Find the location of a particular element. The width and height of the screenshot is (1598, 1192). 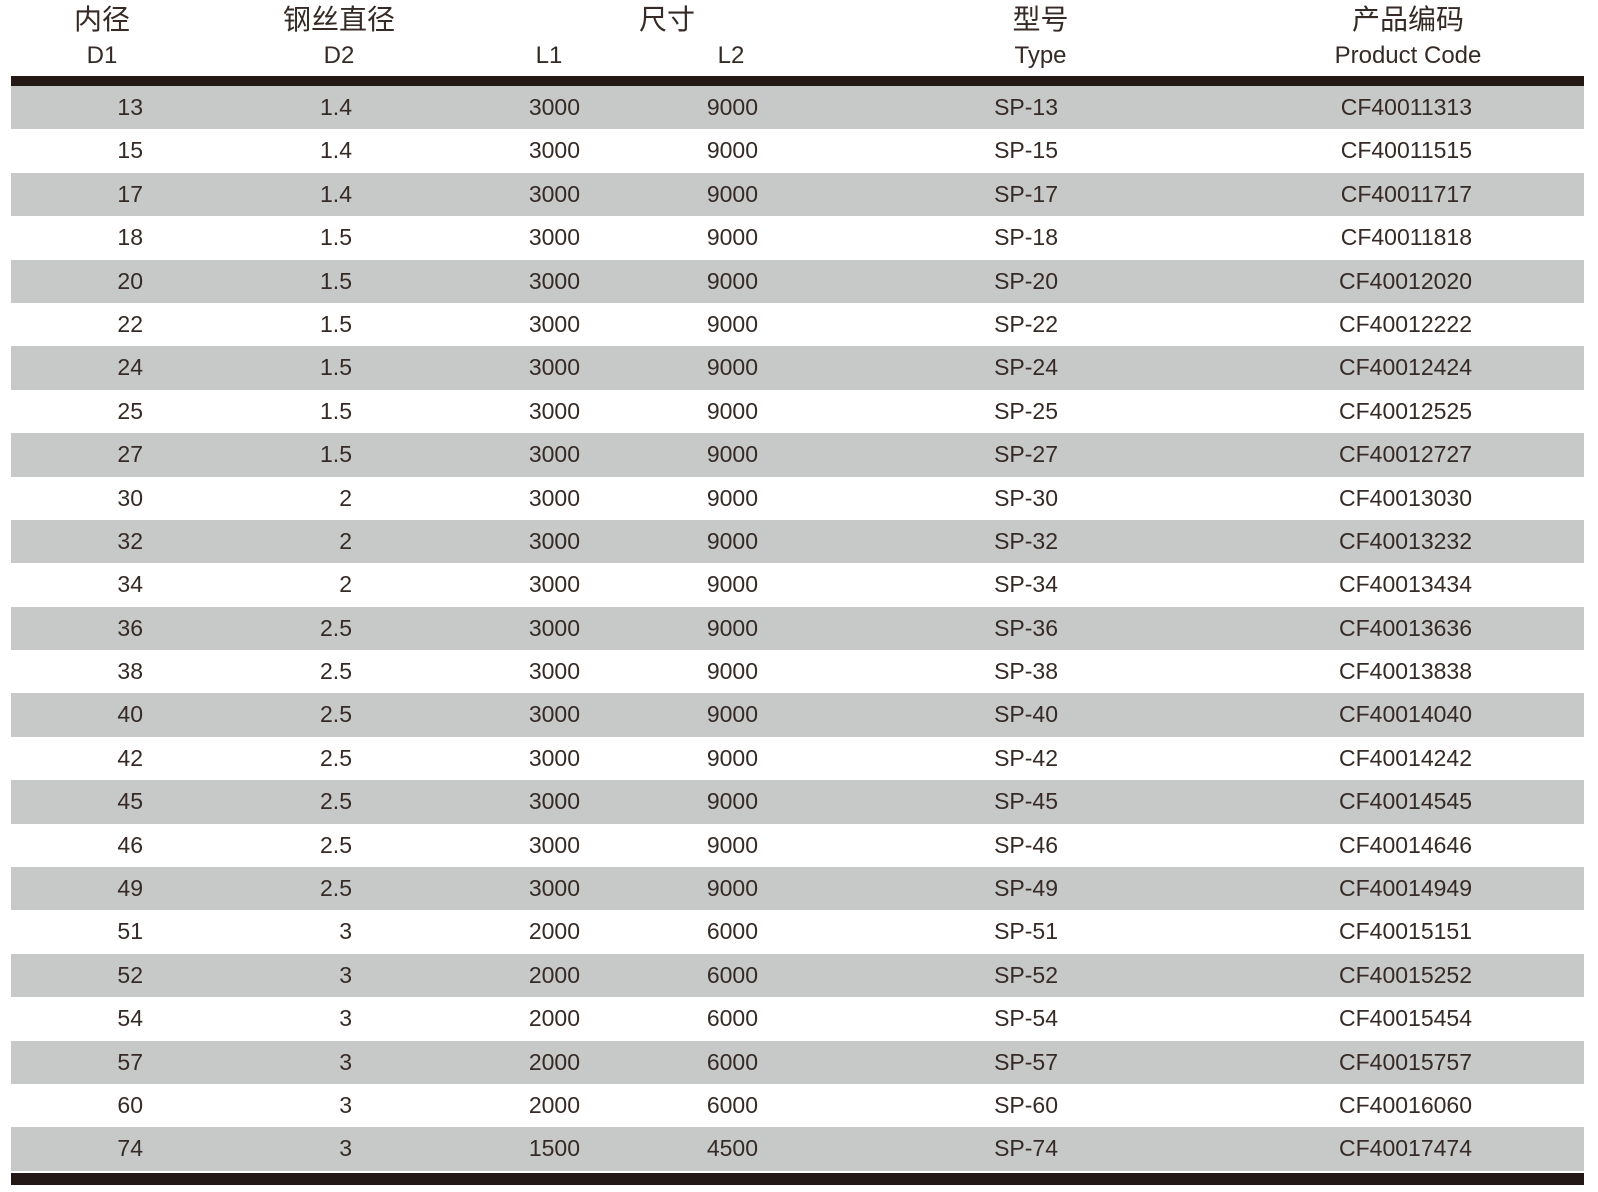

cell-d1: 74 is located at coordinates (130, 1148).